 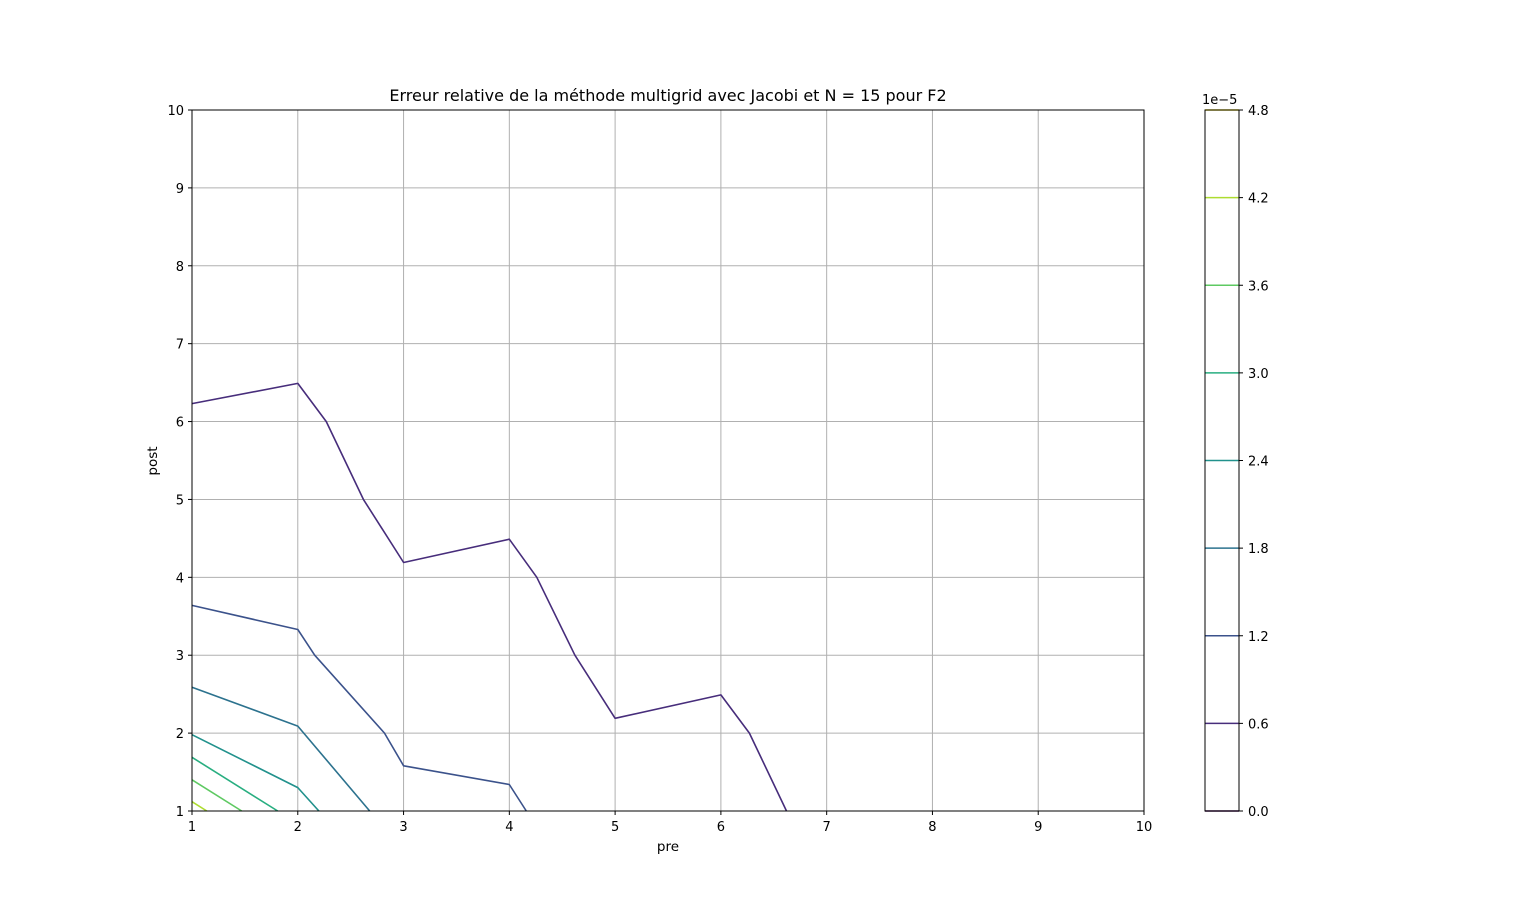 I want to click on x-axis: 1 2 3 4 5 6 7 8 9 10, so click(x=670, y=823).